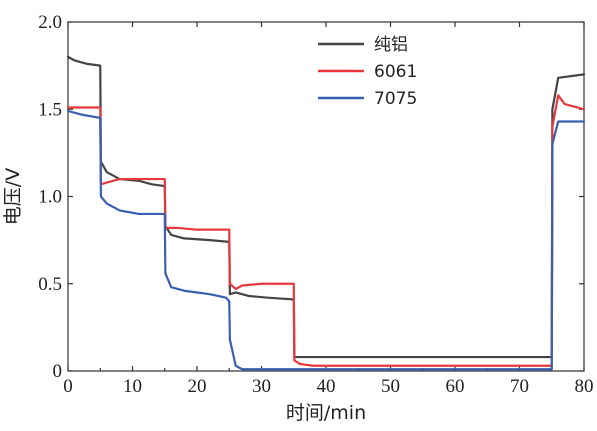 The height and width of the screenshot is (431, 597). Describe the element at coordinates (50, 284) in the screenshot. I see `y-tick-label: 0.5` at that location.